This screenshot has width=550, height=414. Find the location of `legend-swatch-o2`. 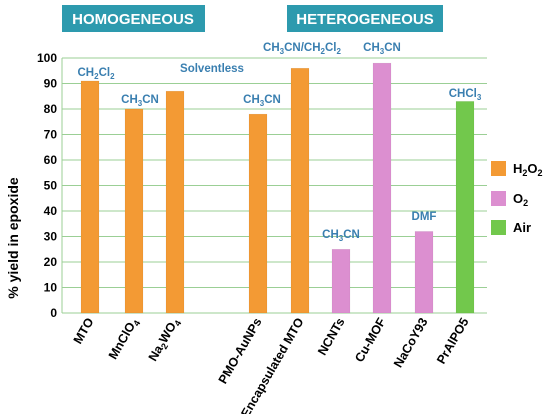

legend-swatch-o2 is located at coordinates (498, 198).